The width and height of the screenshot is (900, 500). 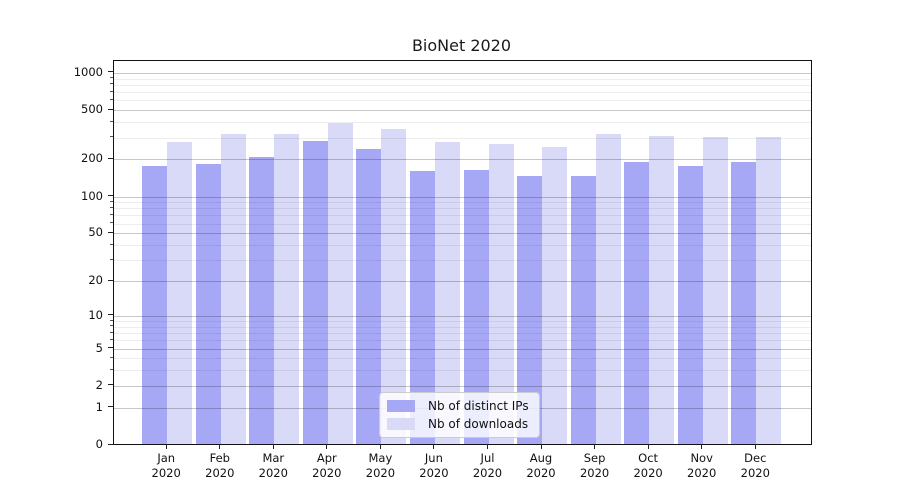 What do you see at coordinates (340, 283) in the screenshot?
I see `bar-downloads-apr` at bounding box center [340, 283].